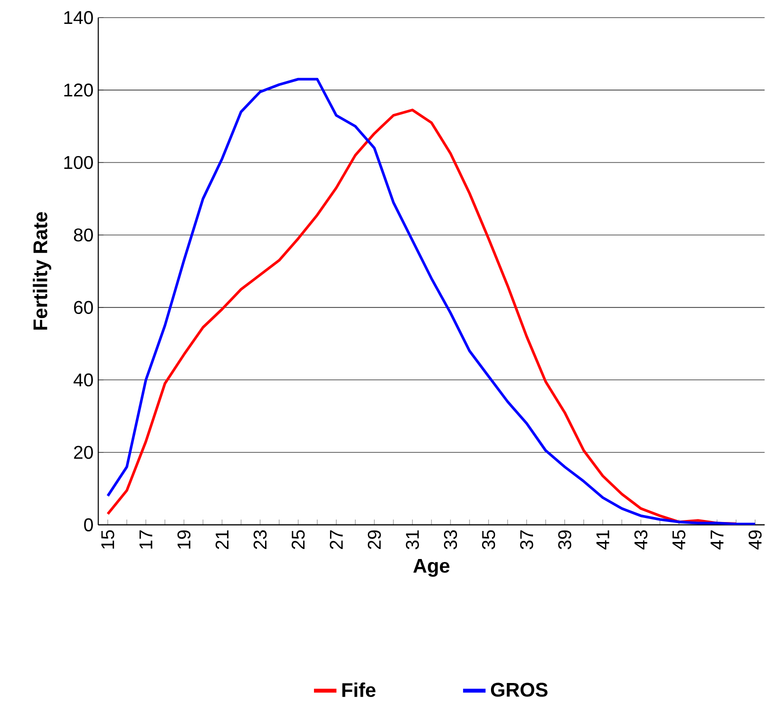  Describe the element at coordinates (78, 163) in the screenshot. I see `y-tick-label: 100` at that location.